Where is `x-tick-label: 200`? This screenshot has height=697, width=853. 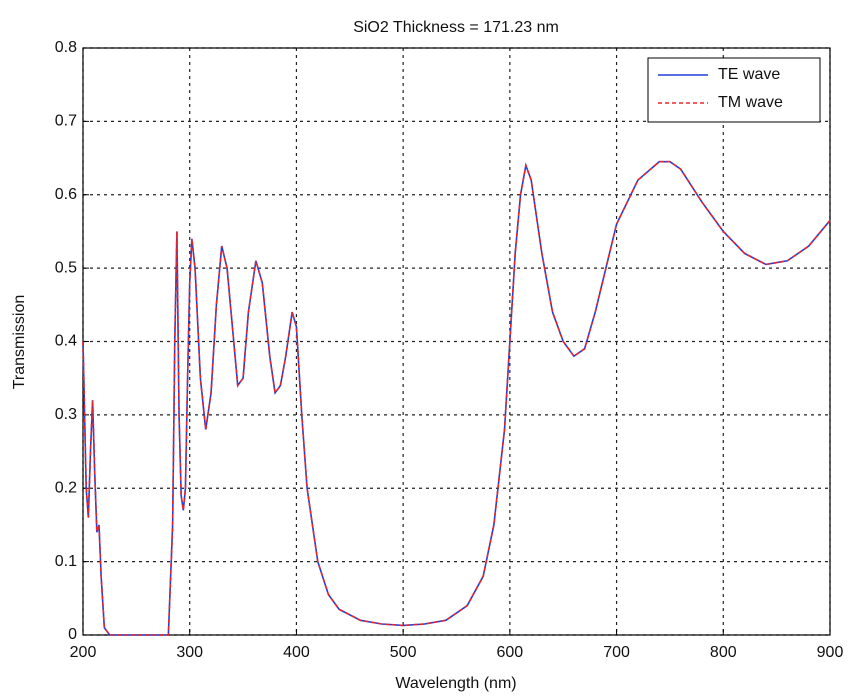
x-tick-label: 200 is located at coordinates (83, 652).